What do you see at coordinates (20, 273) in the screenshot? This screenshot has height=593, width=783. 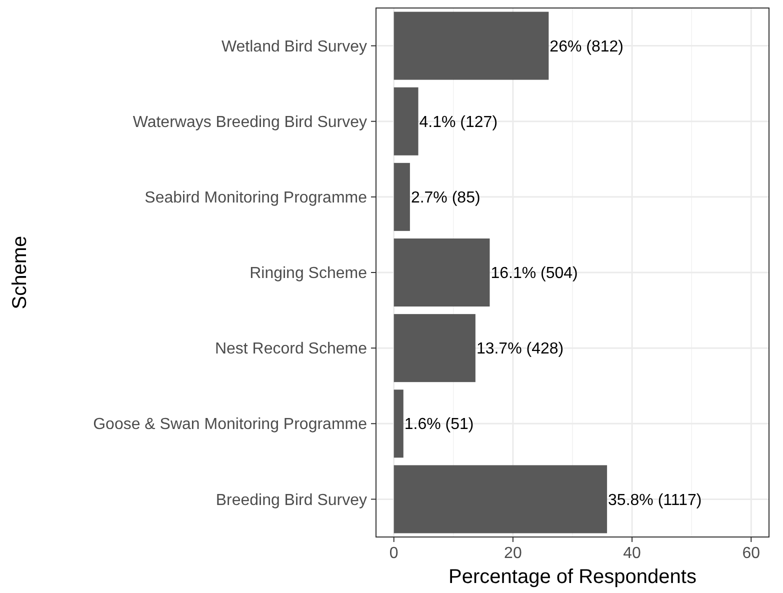 I see `y-axis-title: Scheme` at bounding box center [20, 273].